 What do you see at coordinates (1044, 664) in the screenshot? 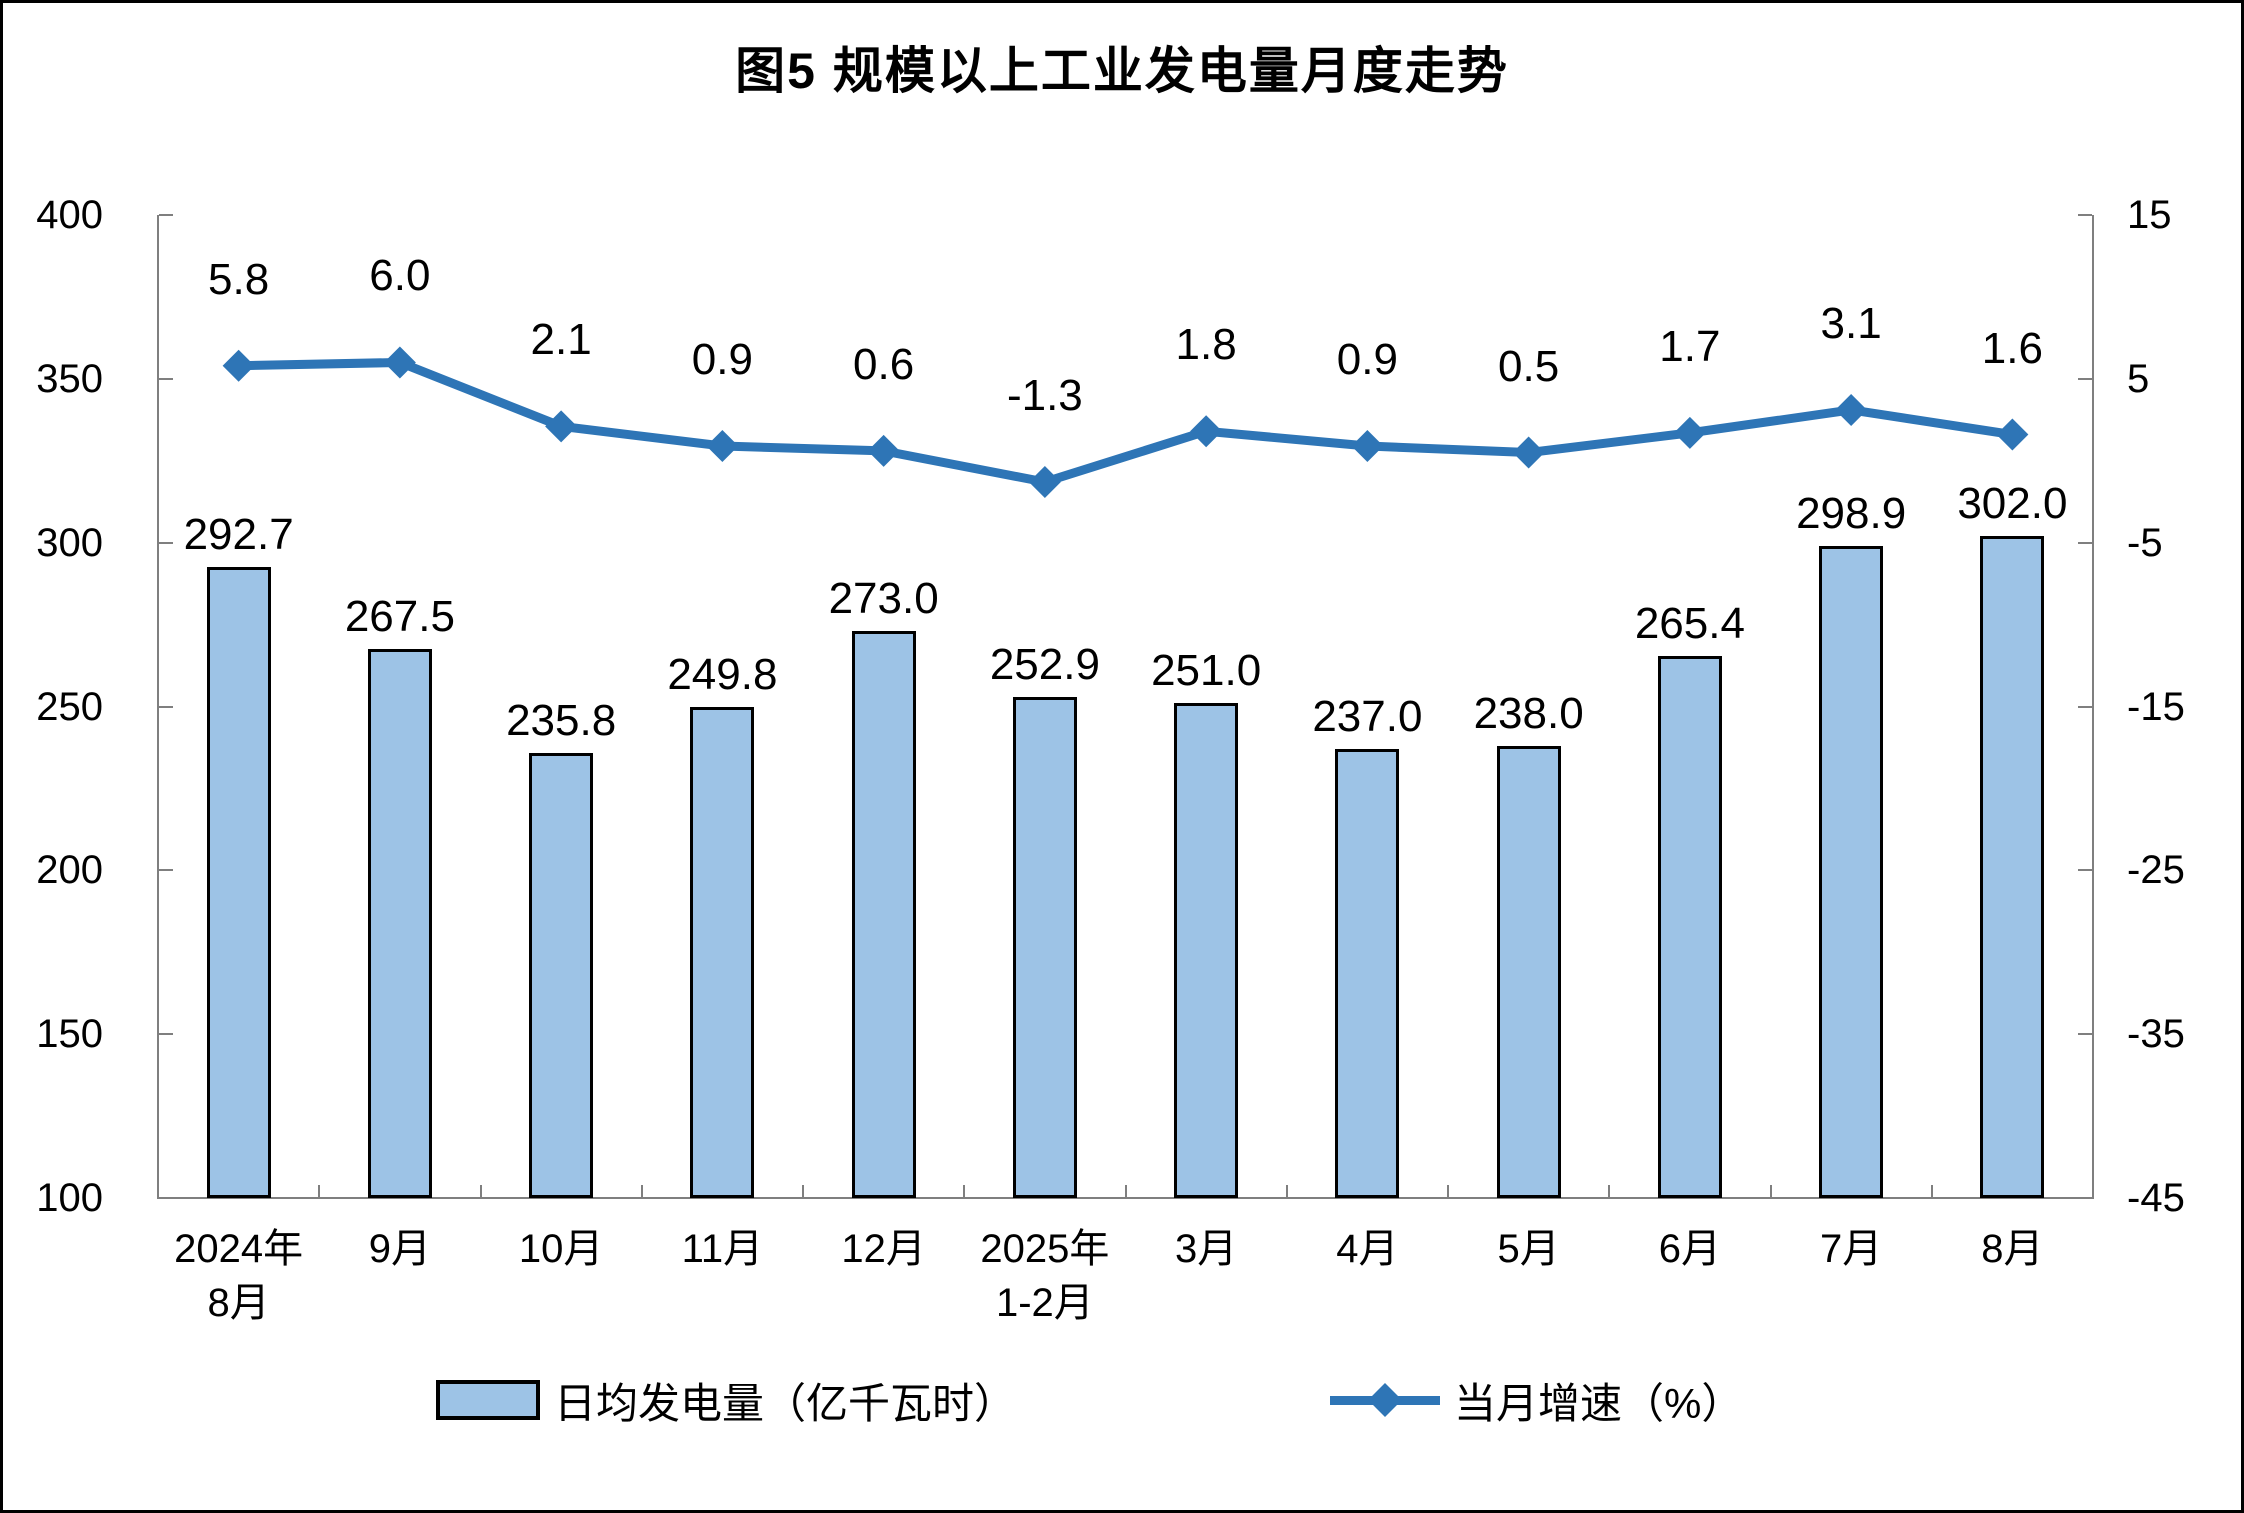
I see `bar-value-label: 252.9` at bounding box center [1044, 664].